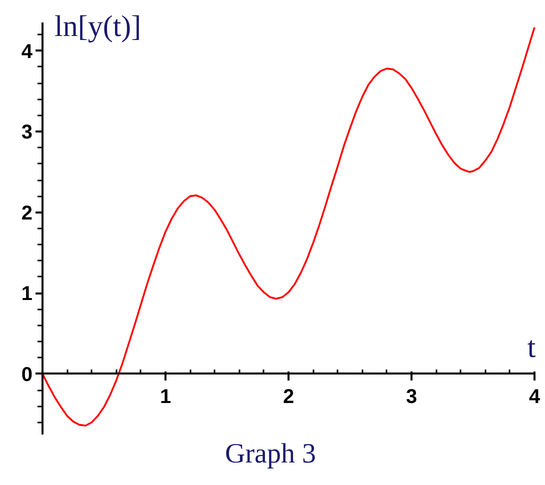 Image resolution: width=545 pixels, height=485 pixels. Describe the element at coordinates (26, 213) in the screenshot. I see `y-tick-label: 2` at that location.